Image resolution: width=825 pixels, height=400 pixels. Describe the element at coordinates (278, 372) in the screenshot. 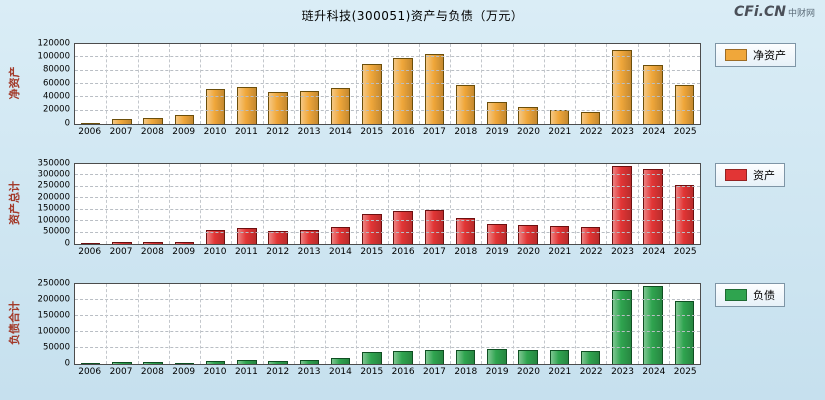

I see `x-tick-label: 2012` at that location.